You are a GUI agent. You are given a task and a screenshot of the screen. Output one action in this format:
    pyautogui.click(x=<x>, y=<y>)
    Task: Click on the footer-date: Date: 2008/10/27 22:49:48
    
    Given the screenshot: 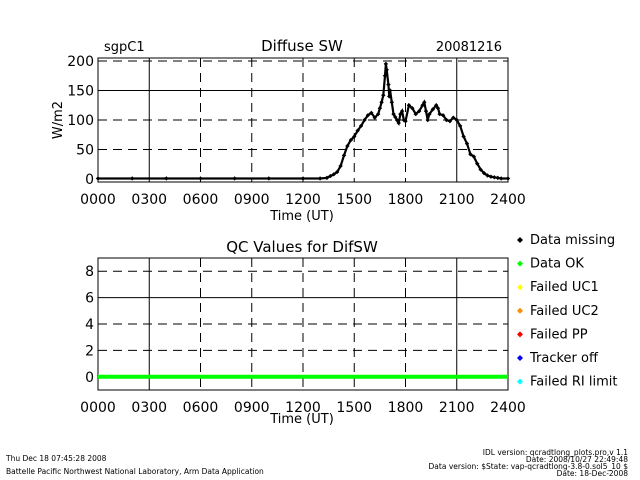 What is the action you would take?
    pyautogui.click(x=577, y=459)
    